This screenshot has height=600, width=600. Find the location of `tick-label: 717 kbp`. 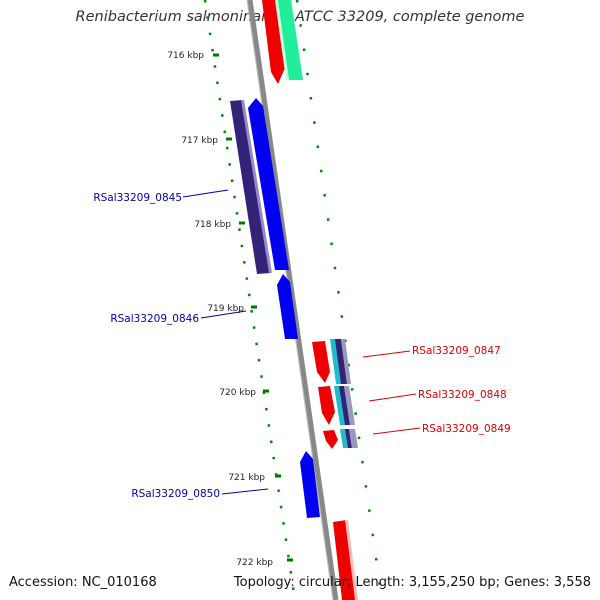

tick-label: 717 kbp is located at coordinates (199, 141).